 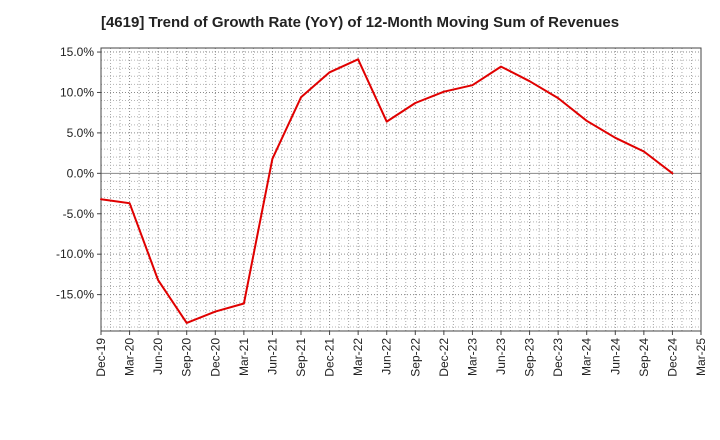 What do you see at coordinates (644, 357) in the screenshot?
I see `x-tick-label: Sep-24` at bounding box center [644, 357].